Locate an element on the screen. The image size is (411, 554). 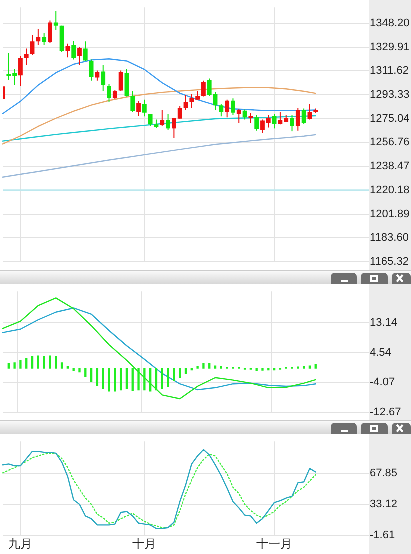
y-tick-label: 4.54 is located at coordinates (381, 352).